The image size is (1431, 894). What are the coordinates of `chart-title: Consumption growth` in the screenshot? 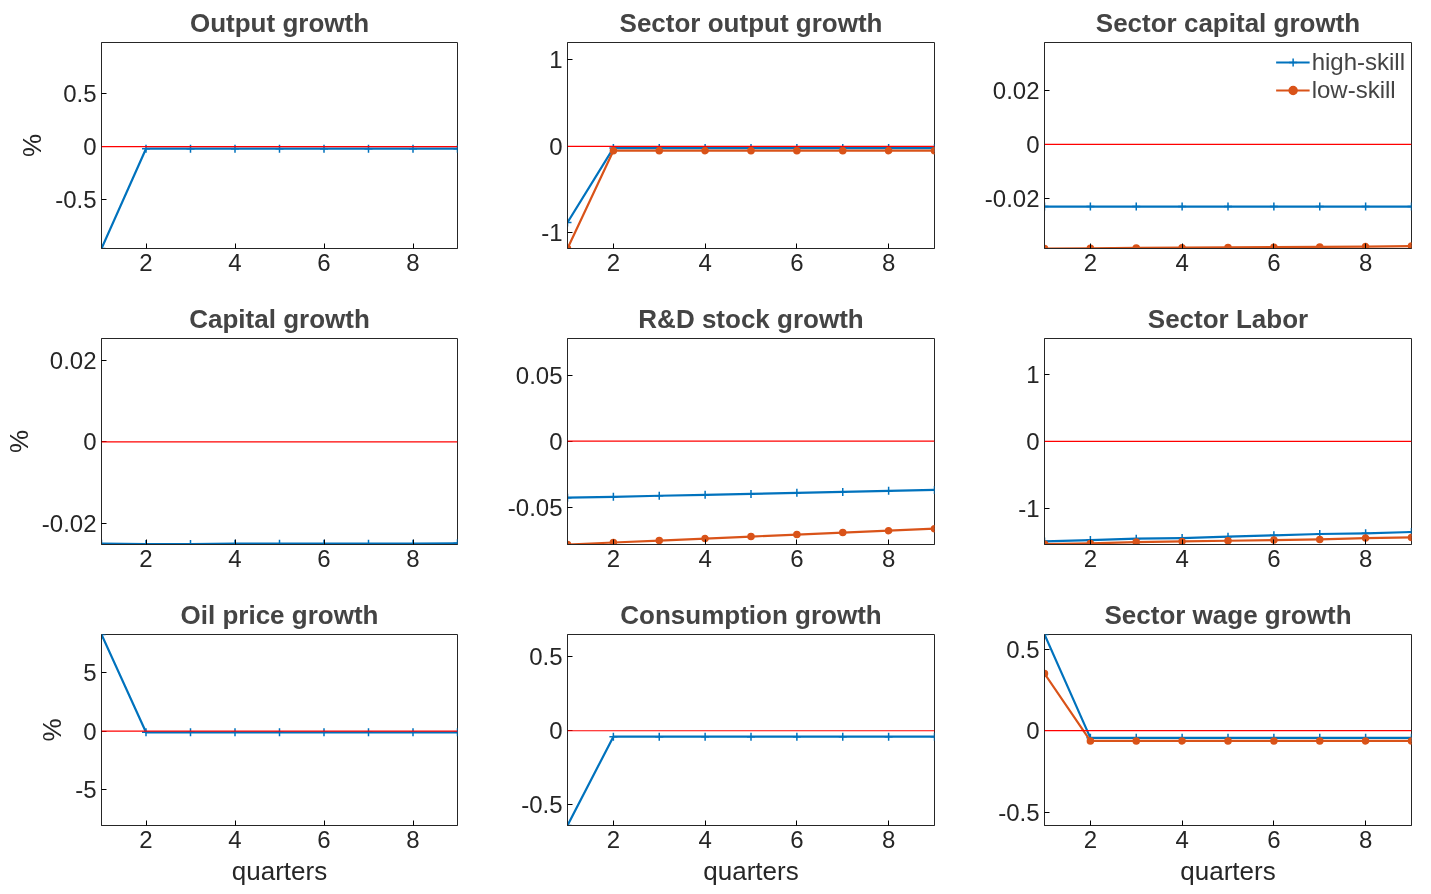 It's located at (751, 614).